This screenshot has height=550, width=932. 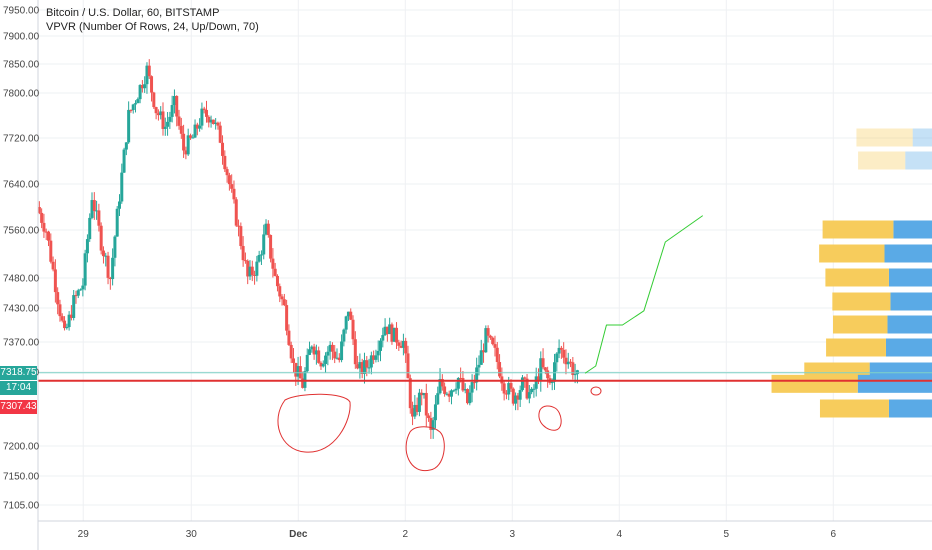 I want to click on indicator-title: VPVR (Number Of Rows, 24, Up/Down, 70), so click(x=152, y=27).